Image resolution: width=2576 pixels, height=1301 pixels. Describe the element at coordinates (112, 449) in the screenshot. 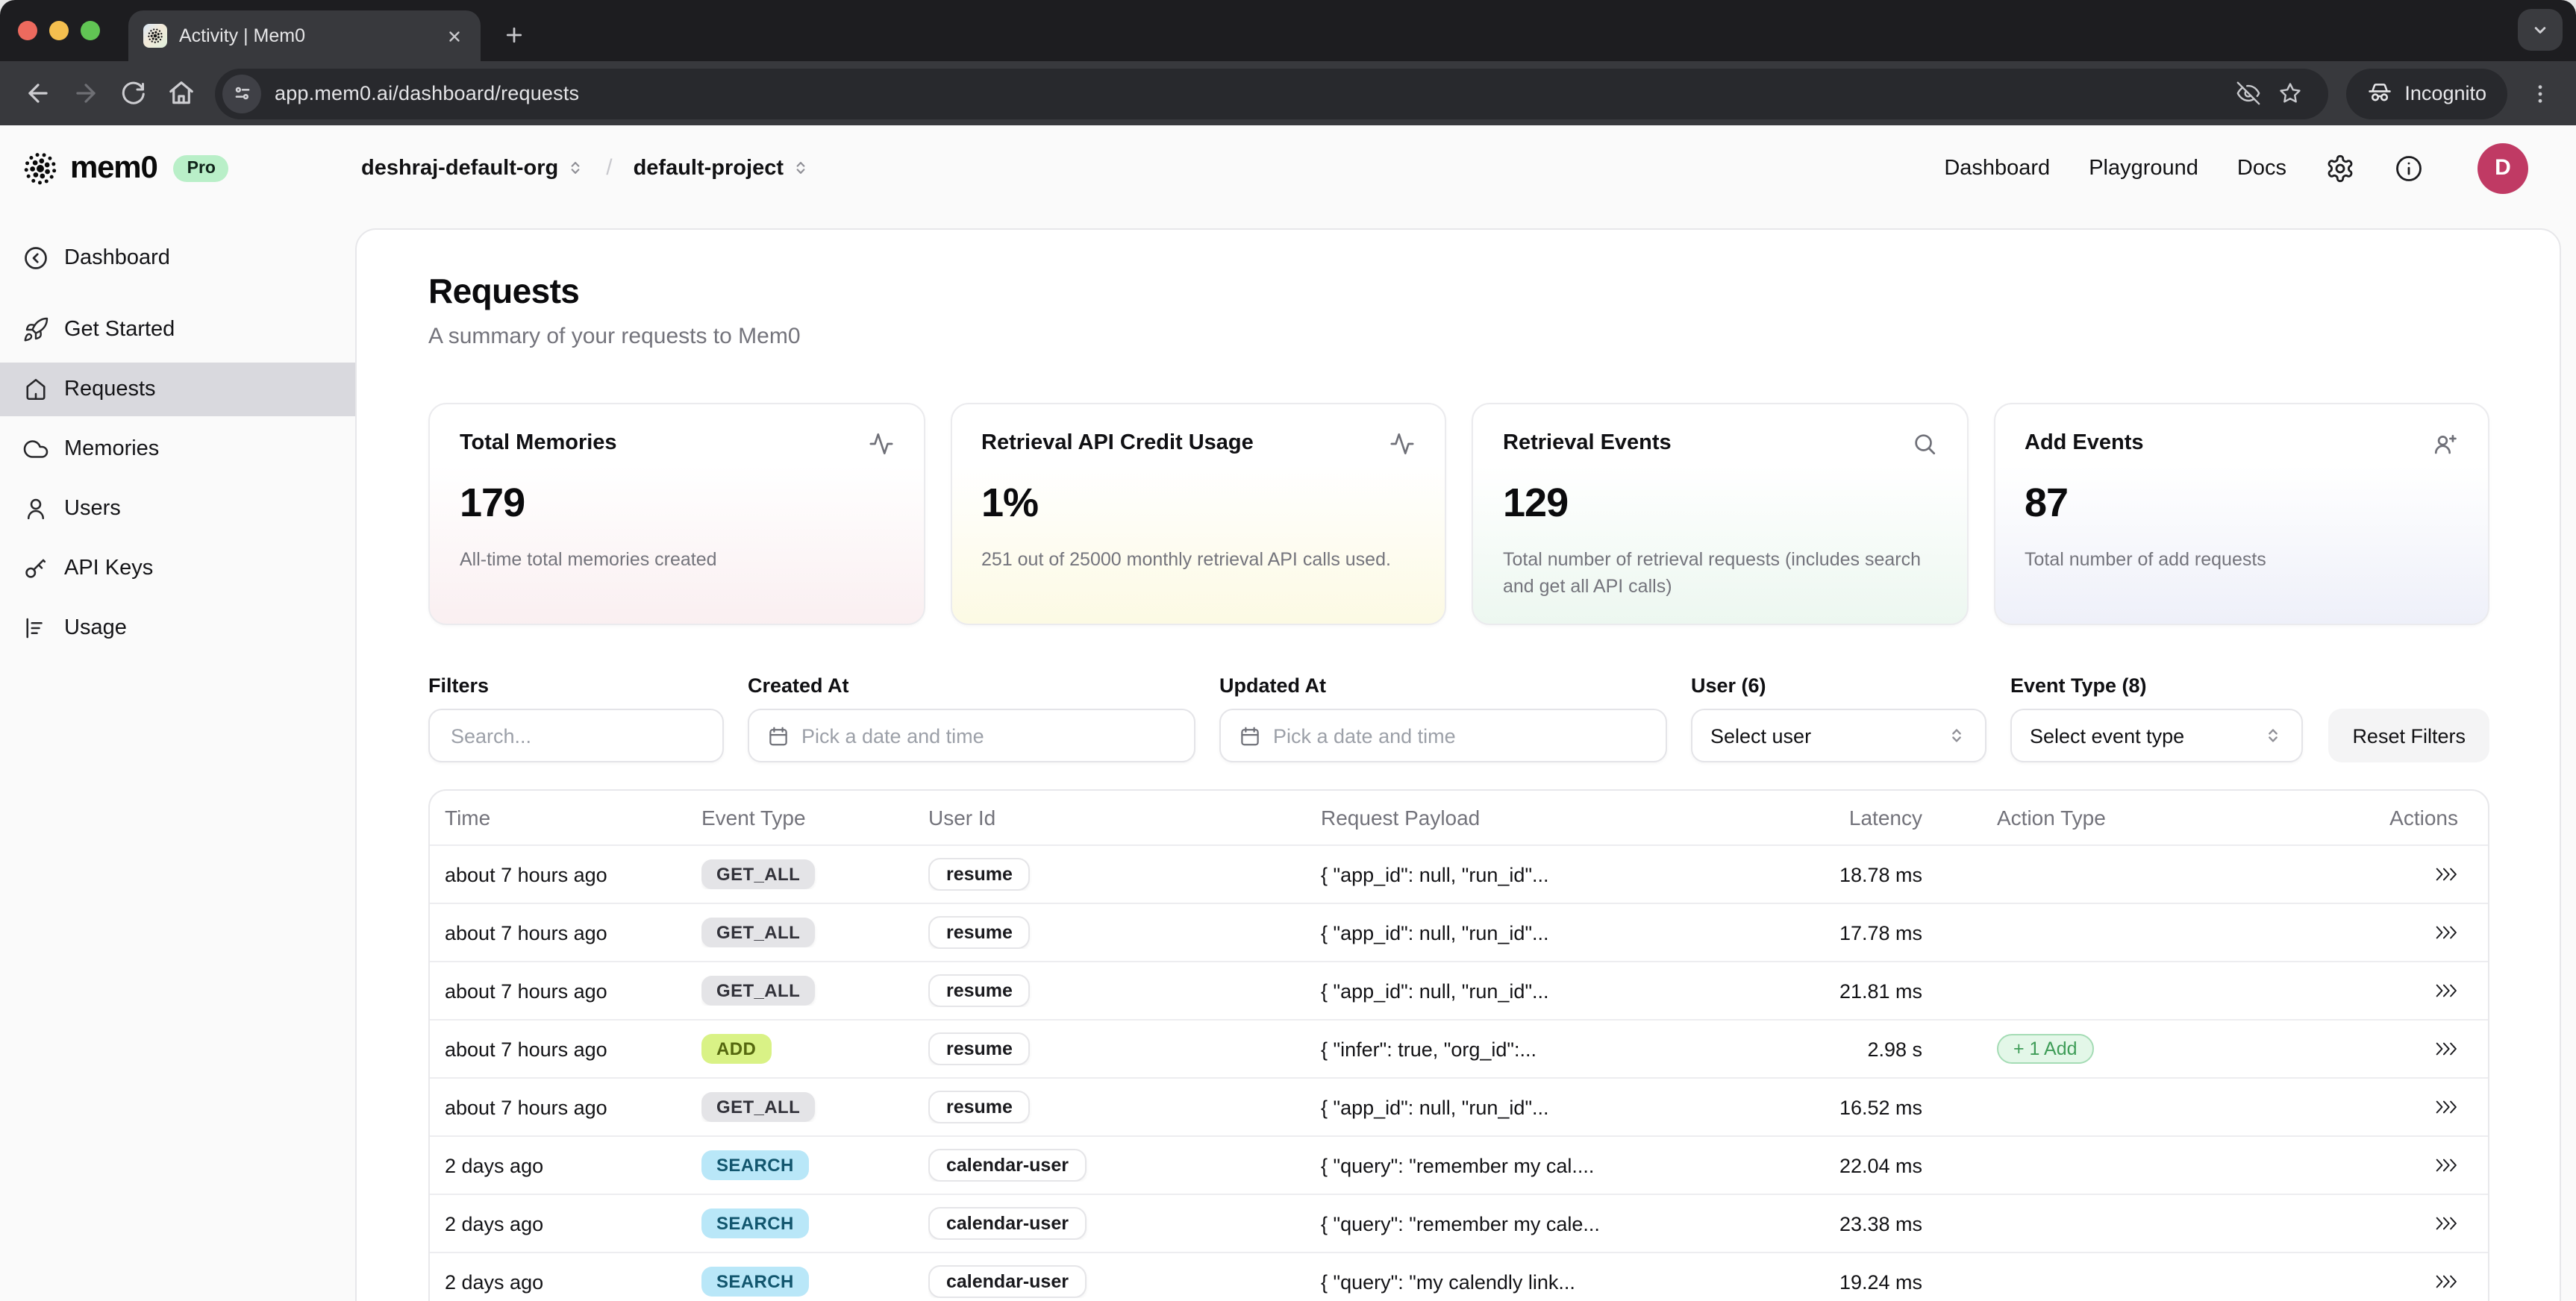

I see `sidebar-item-label: Memories` at that location.